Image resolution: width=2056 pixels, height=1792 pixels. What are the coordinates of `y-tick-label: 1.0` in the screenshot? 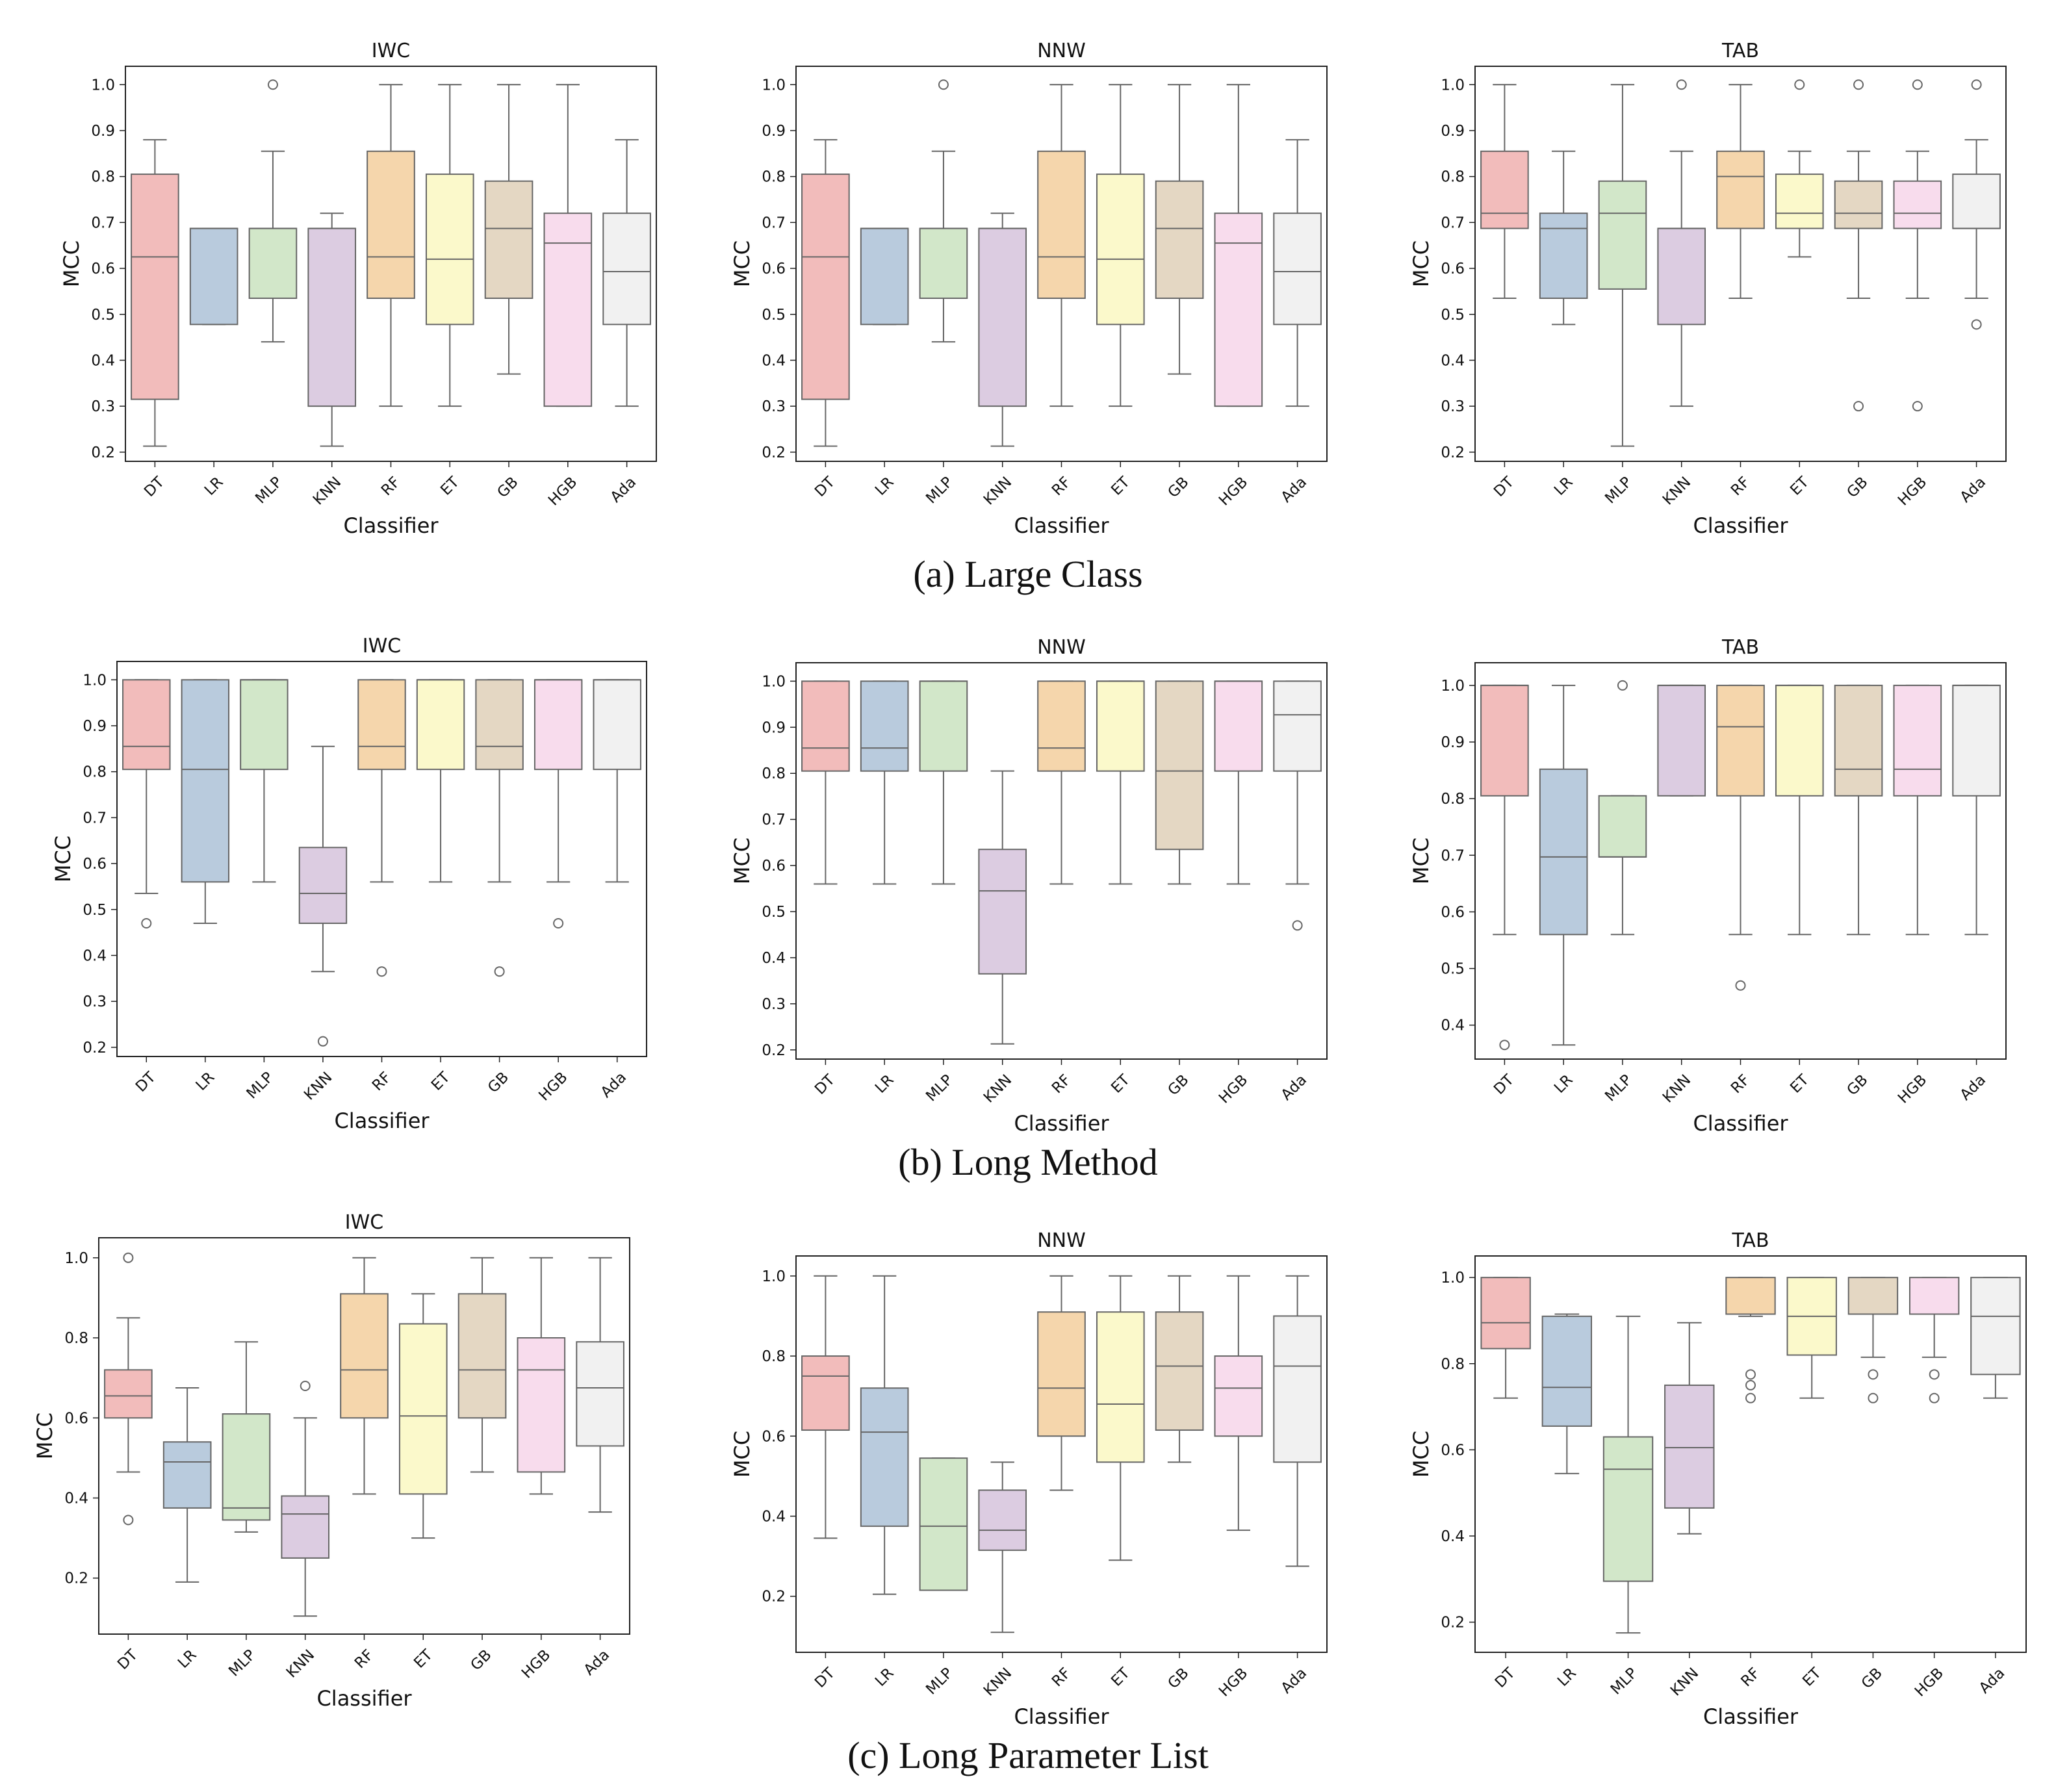 It's located at (76, 1258).